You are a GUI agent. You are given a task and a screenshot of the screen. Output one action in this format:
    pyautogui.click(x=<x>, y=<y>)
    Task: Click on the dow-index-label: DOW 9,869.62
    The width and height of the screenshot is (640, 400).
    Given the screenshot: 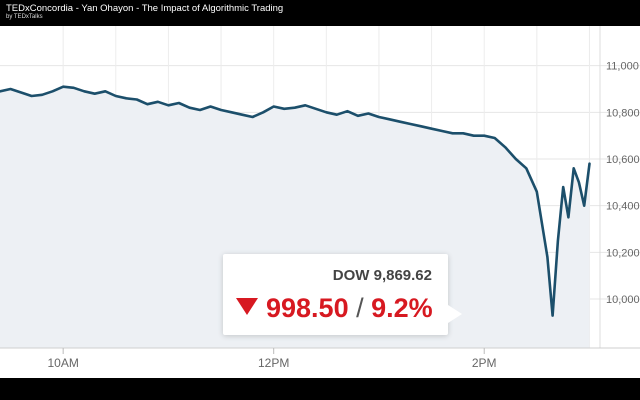 What is the action you would take?
    pyautogui.click(x=382, y=275)
    